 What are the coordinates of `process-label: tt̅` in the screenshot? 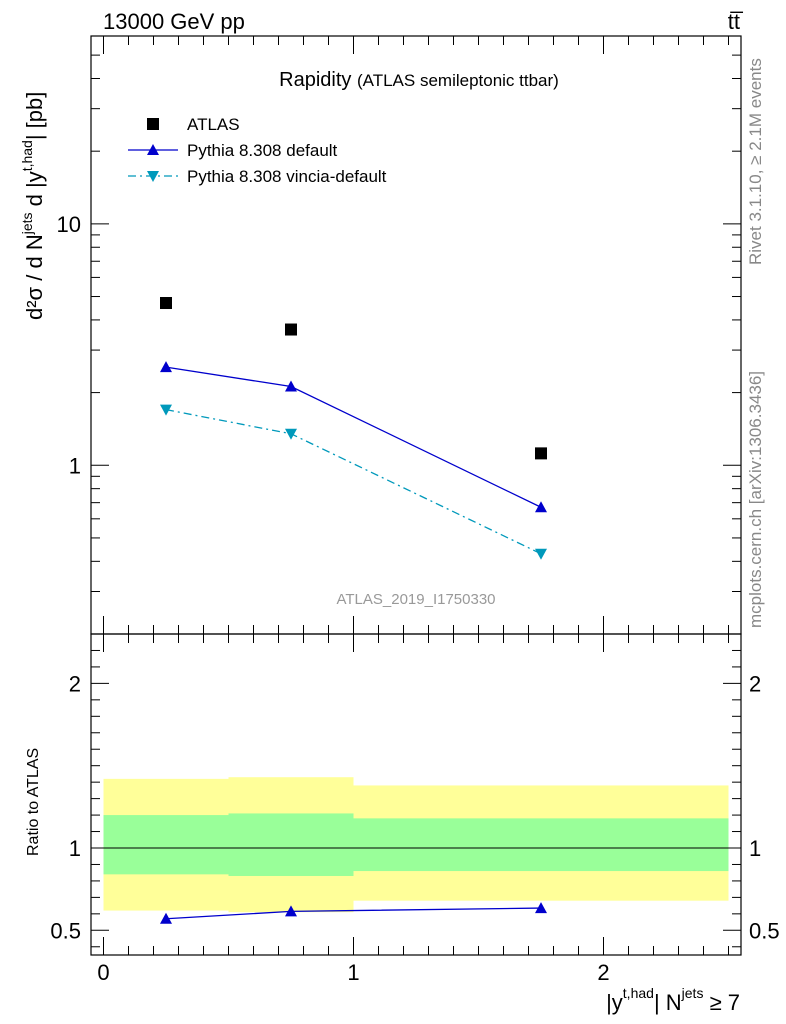 It's located at (736, 21).